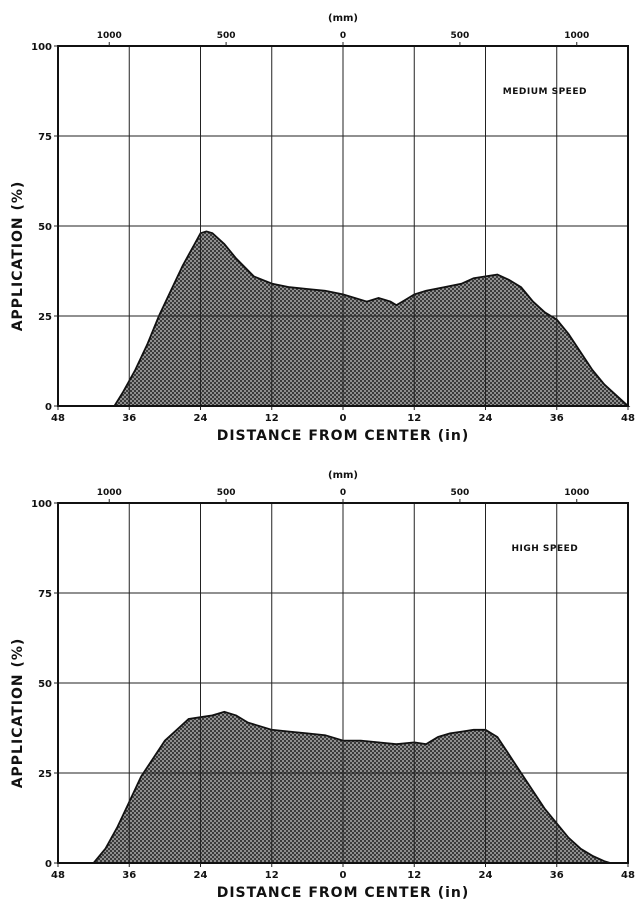 The width and height of the screenshot is (639, 911). What do you see at coordinates (544, 549) in the screenshot?
I see `speed-annotation: HIGH SPEED` at bounding box center [544, 549].